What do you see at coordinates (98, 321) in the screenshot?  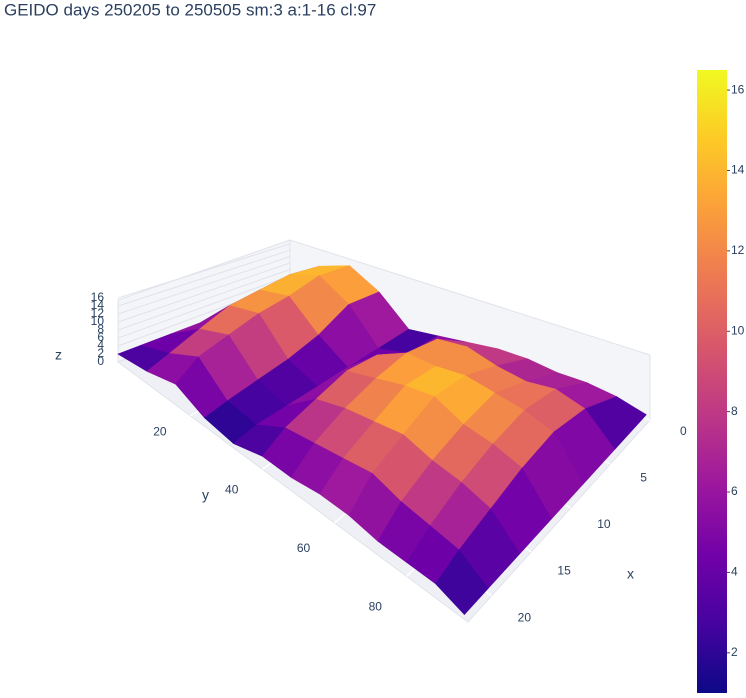 I see `z-tick-label: 10` at bounding box center [98, 321].